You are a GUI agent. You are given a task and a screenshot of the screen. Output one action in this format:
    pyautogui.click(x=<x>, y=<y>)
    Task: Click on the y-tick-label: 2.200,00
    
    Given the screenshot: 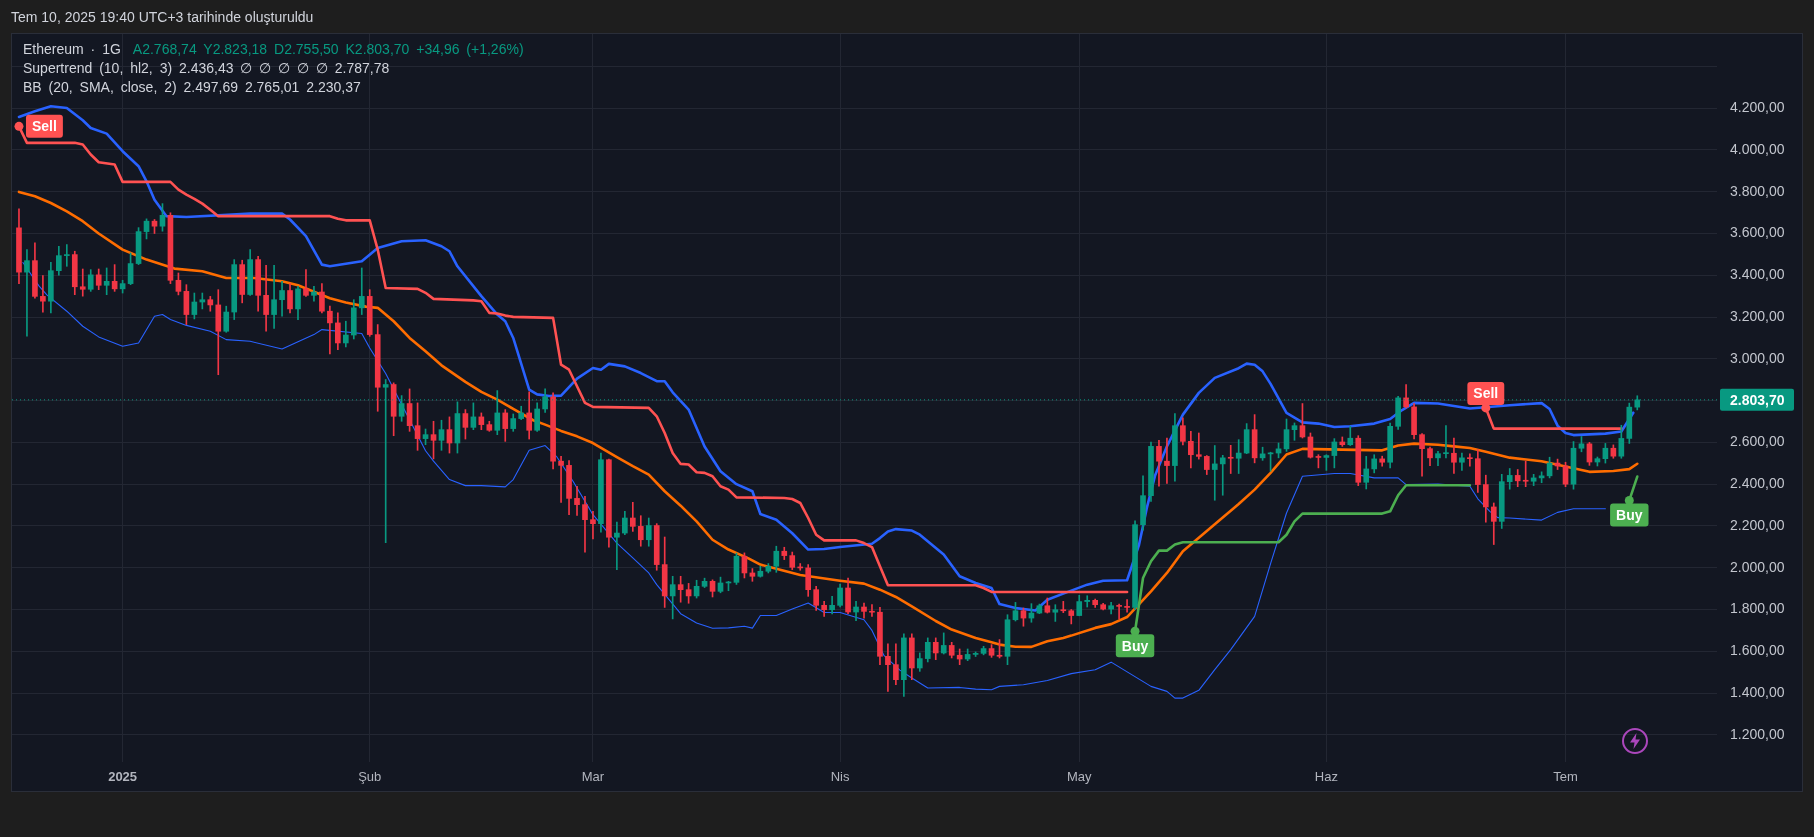 What is the action you would take?
    pyautogui.click(x=1757, y=524)
    